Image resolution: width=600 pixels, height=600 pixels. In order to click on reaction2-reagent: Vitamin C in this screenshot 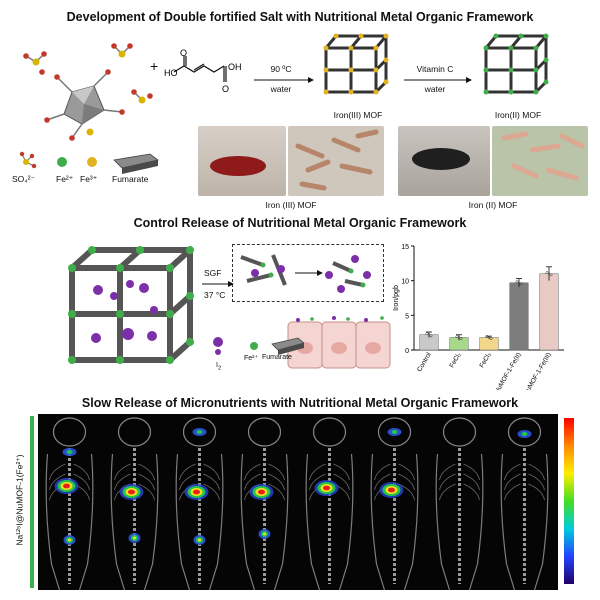, I will do `click(435, 69)`.